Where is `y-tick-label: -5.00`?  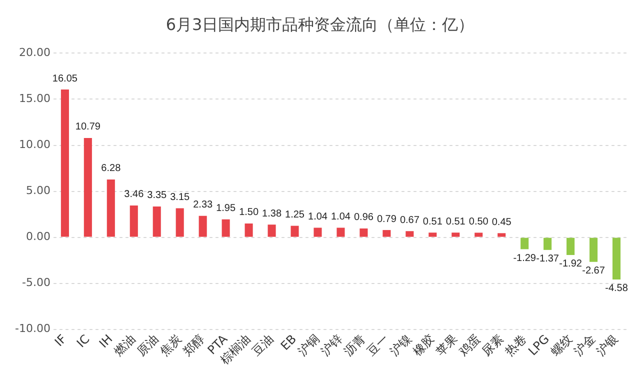
y-tick-label: -5.00 is located at coordinates (36, 283).